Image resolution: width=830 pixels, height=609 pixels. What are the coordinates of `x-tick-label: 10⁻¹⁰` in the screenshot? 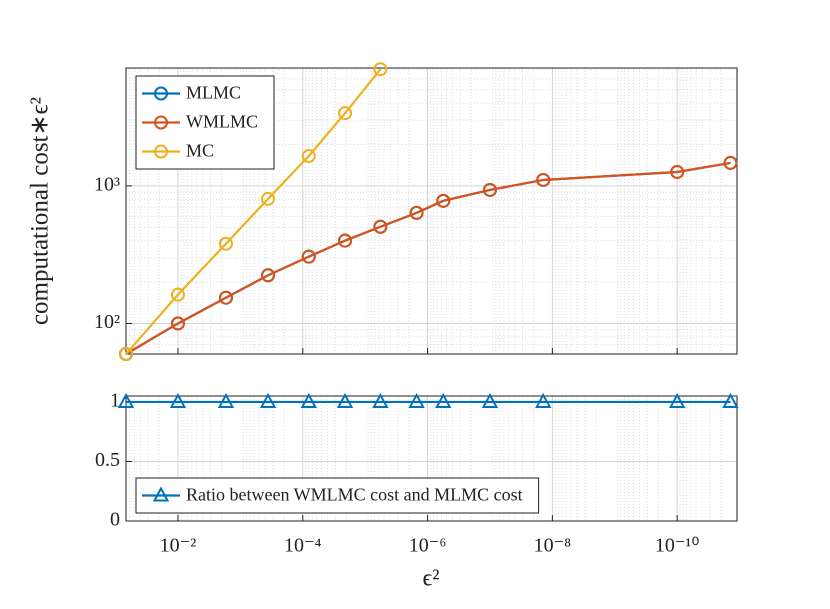 It's located at (677, 546).